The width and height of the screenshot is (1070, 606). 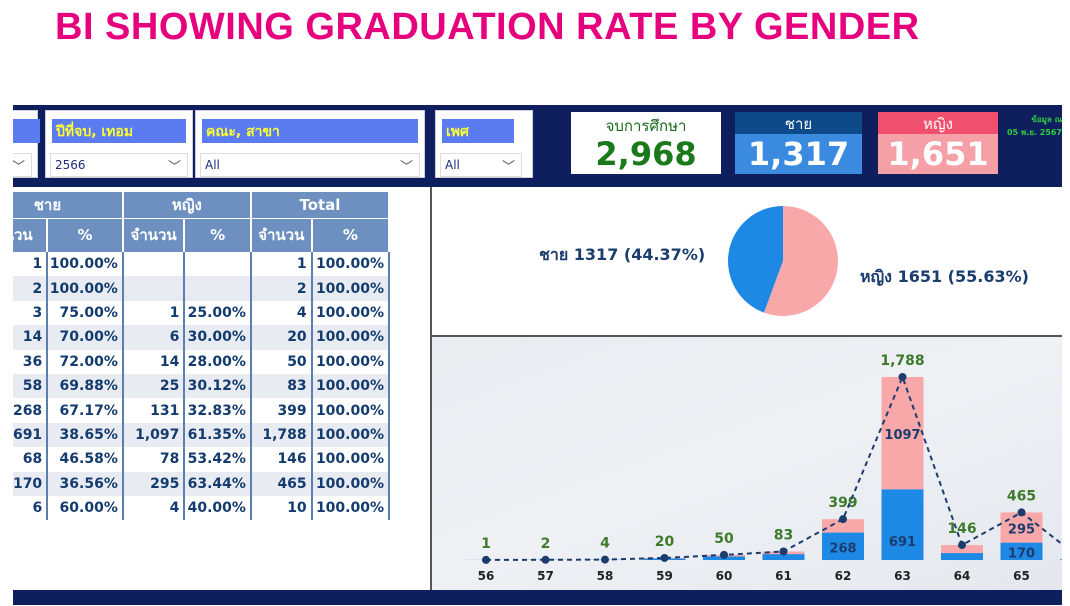 I want to click on table-cell: 50, so click(x=281, y=361).